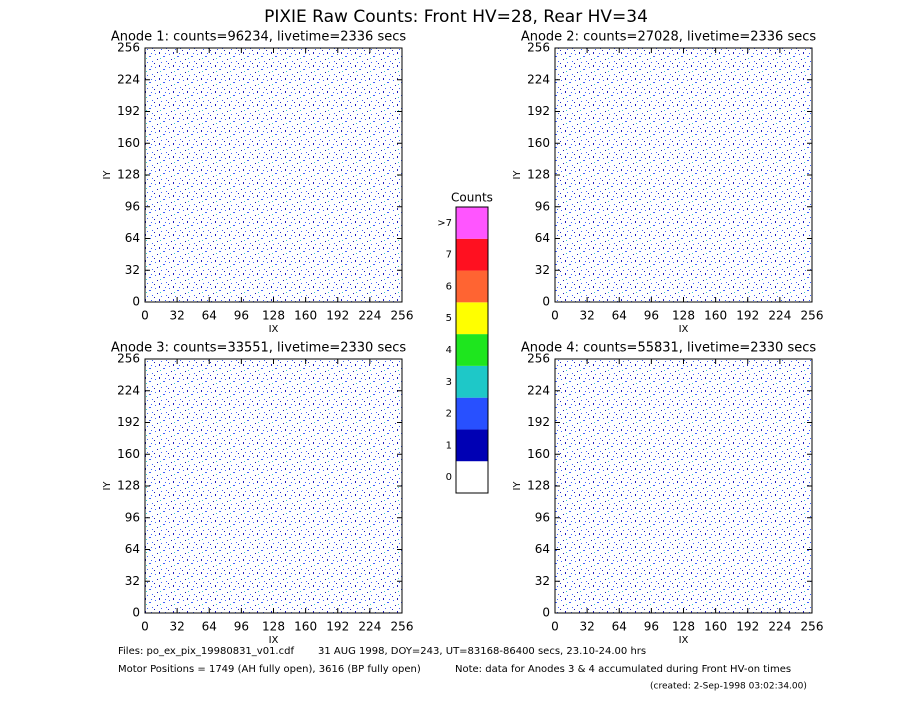  What do you see at coordinates (449, 350) in the screenshot?
I see `colorbar-label: 4` at bounding box center [449, 350].